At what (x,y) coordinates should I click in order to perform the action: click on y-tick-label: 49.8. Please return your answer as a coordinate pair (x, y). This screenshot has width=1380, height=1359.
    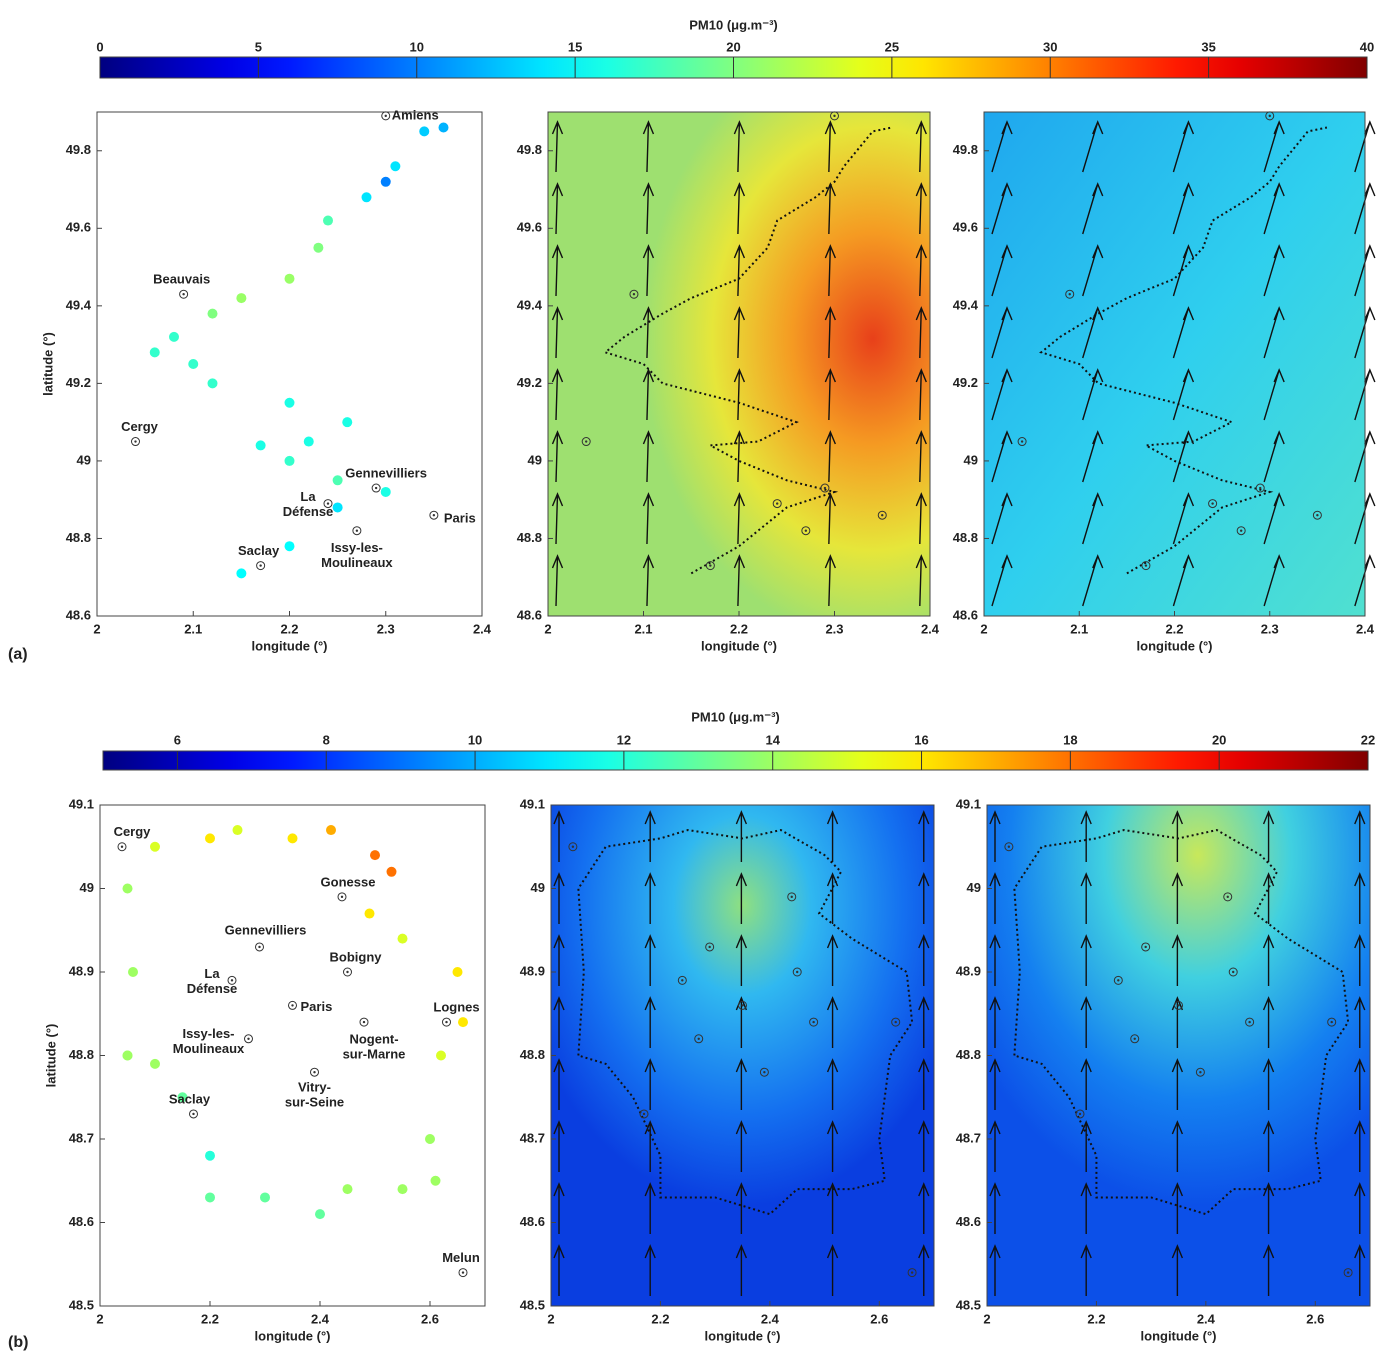
    Looking at the image, I should click on (529, 149).